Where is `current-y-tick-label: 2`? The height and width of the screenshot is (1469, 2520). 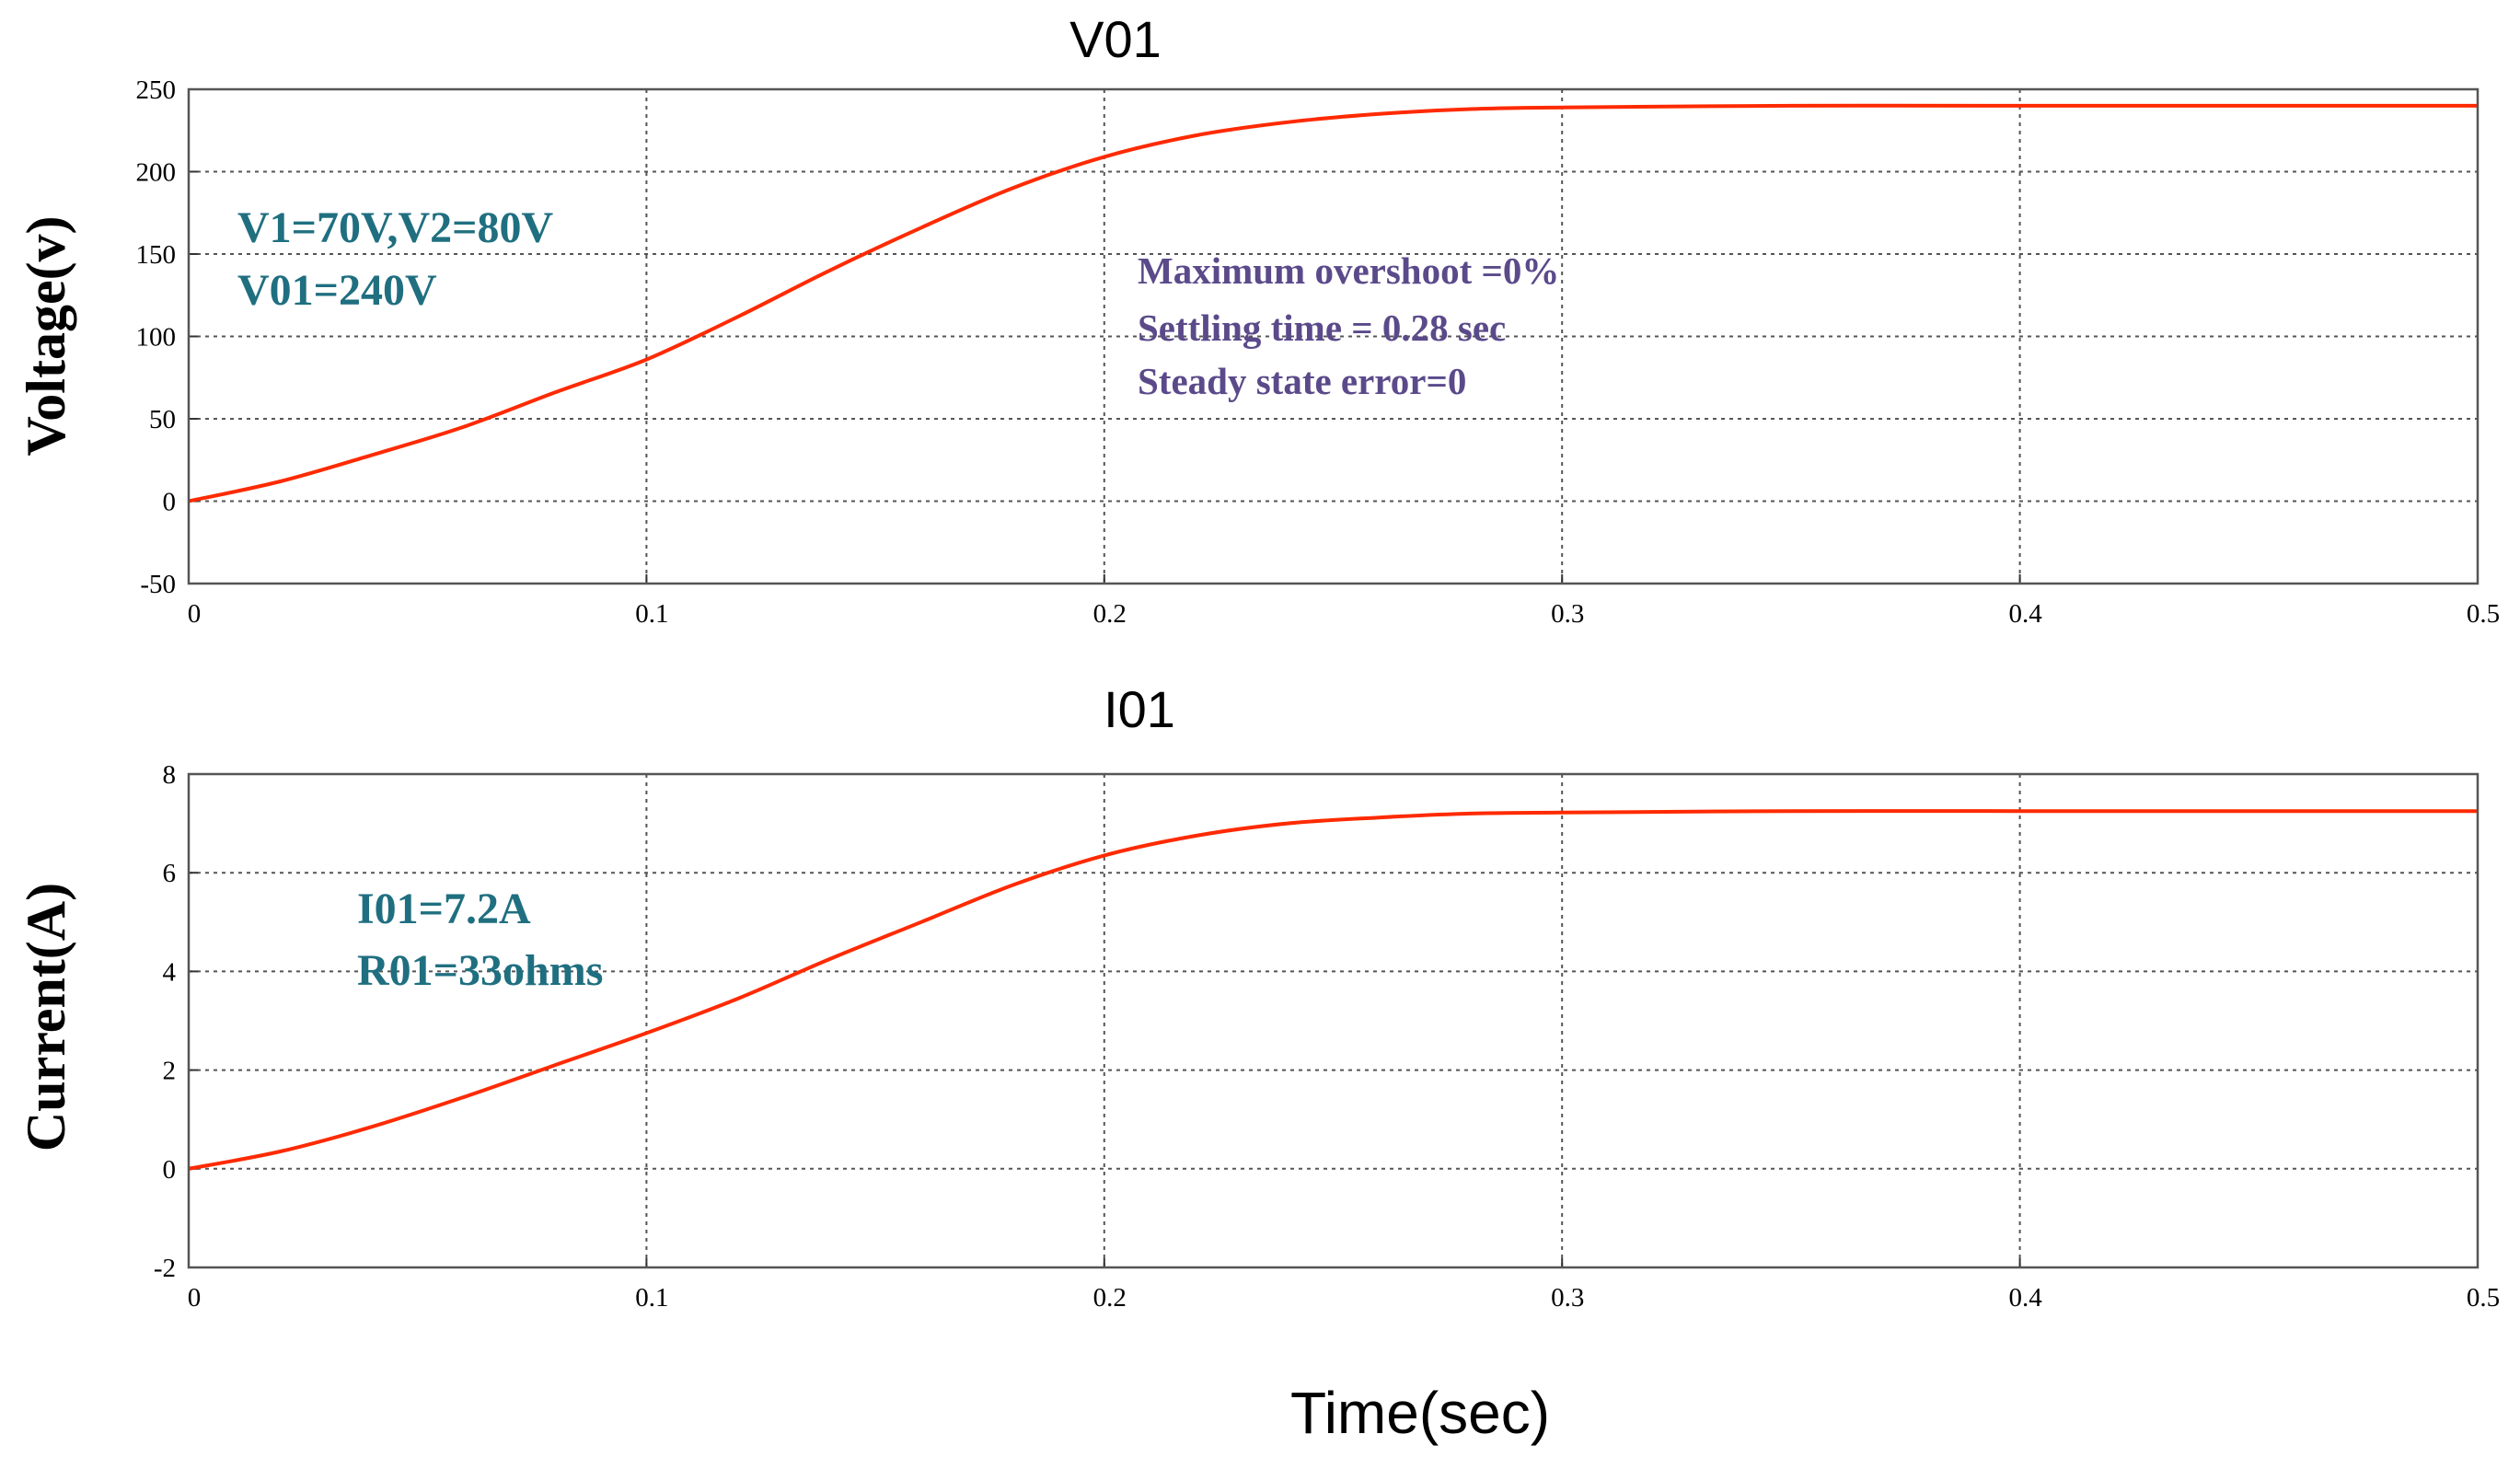 current-y-tick-label: 2 is located at coordinates (170, 1071).